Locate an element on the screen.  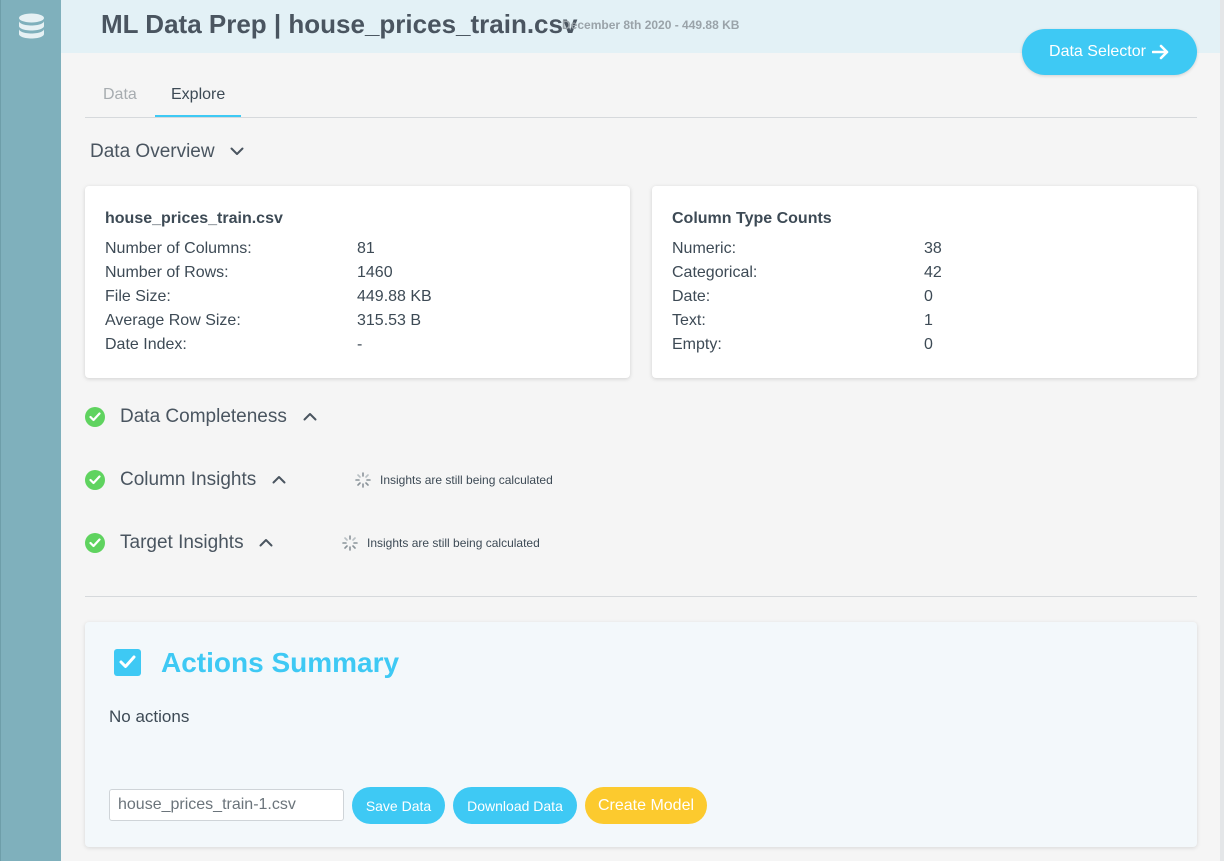
actions-checkbox is located at coordinates (127, 662).